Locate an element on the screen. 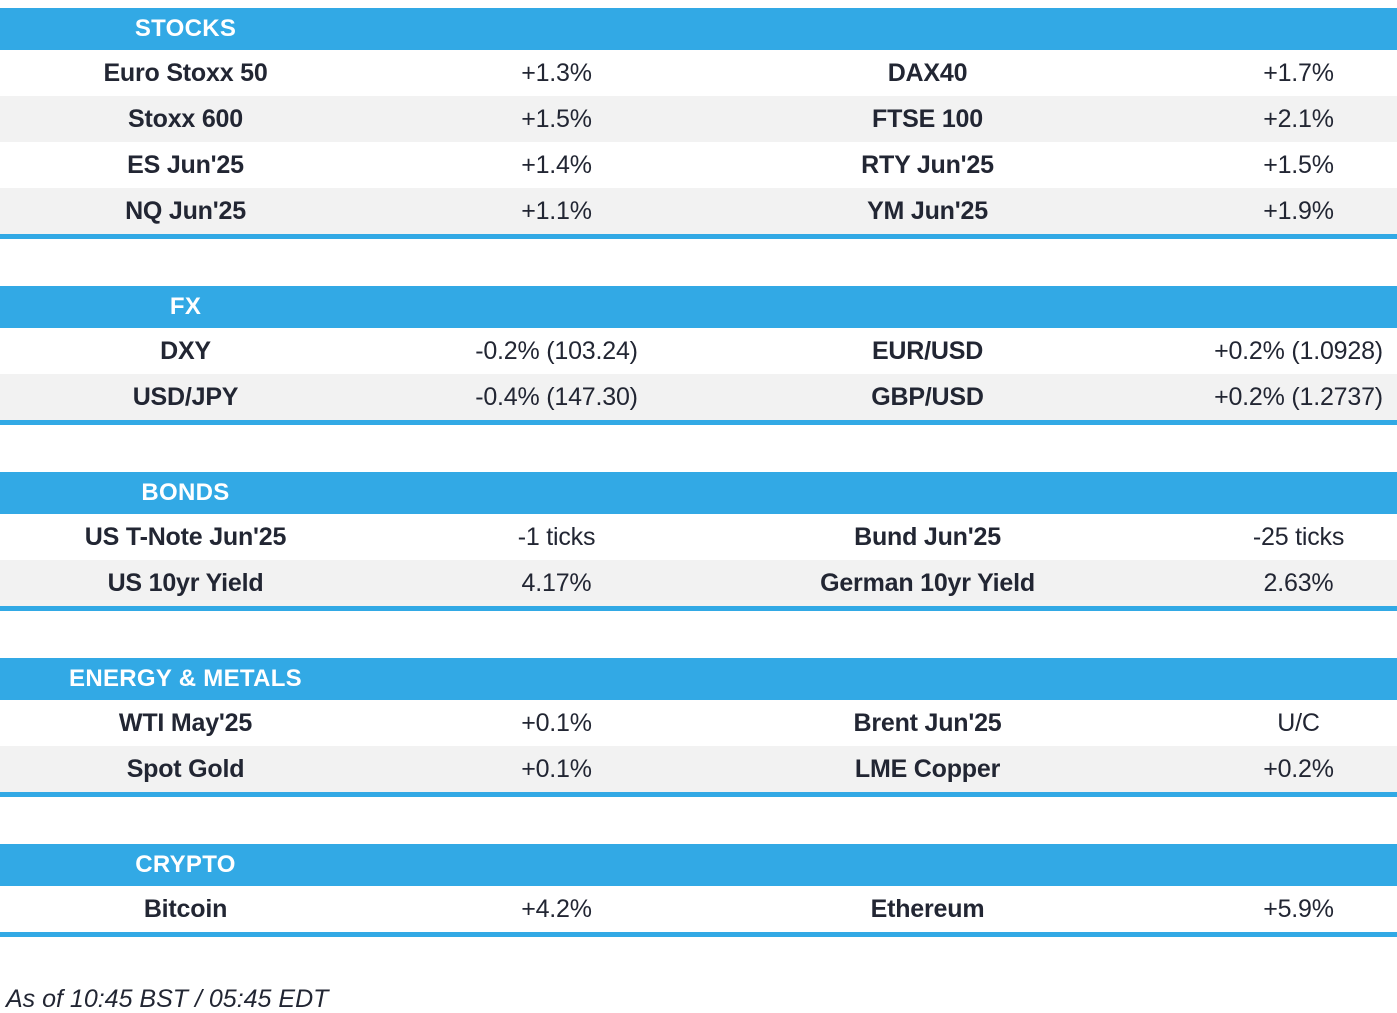 The height and width of the screenshot is (1013, 1397). instrument-value-cell: +2.1% is located at coordinates (1298, 118).